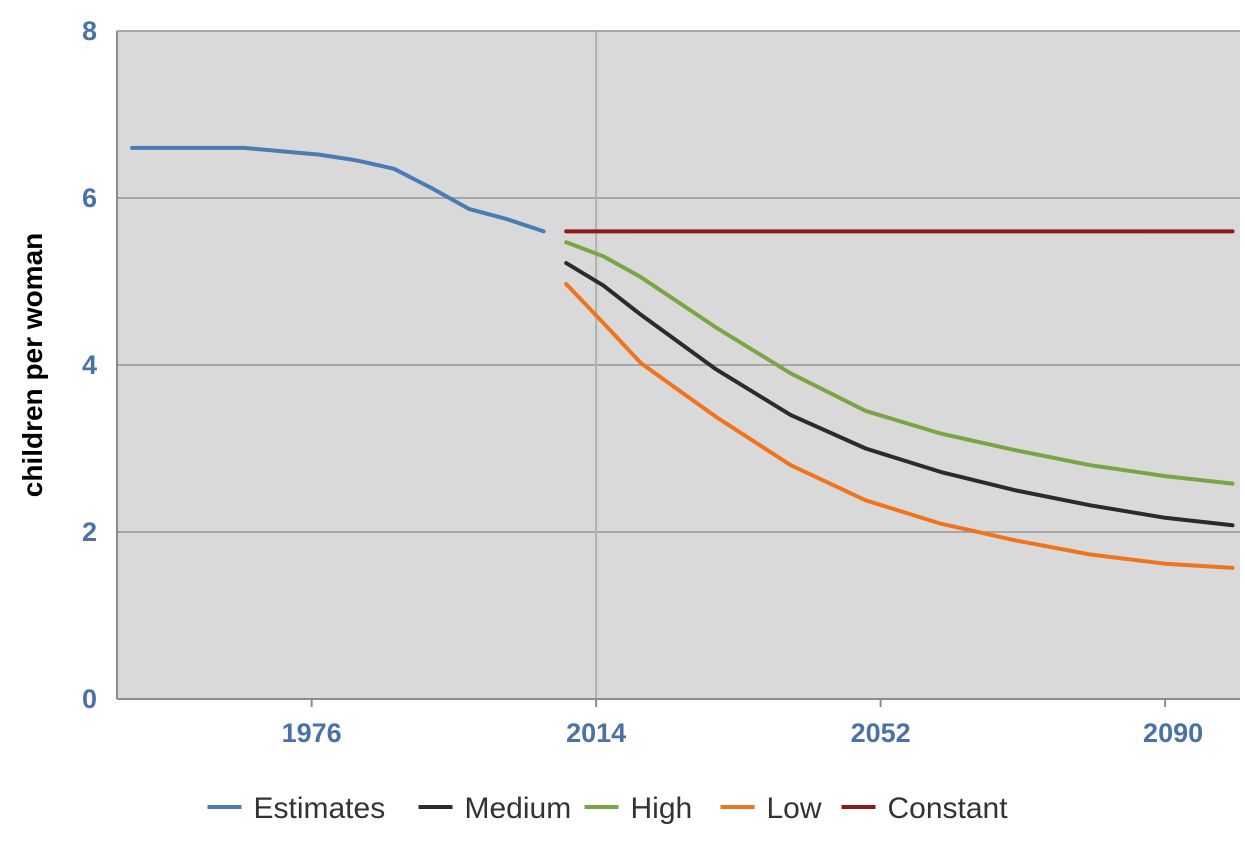 This screenshot has width=1245, height=844. I want to click on x-tick-label: 2014, so click(596, 733).